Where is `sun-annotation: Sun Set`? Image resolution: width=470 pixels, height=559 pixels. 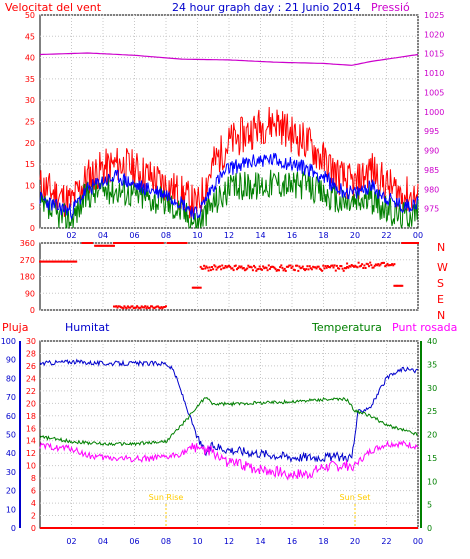
sun-annotation: Sun Set is located at coordinates (355, 497).